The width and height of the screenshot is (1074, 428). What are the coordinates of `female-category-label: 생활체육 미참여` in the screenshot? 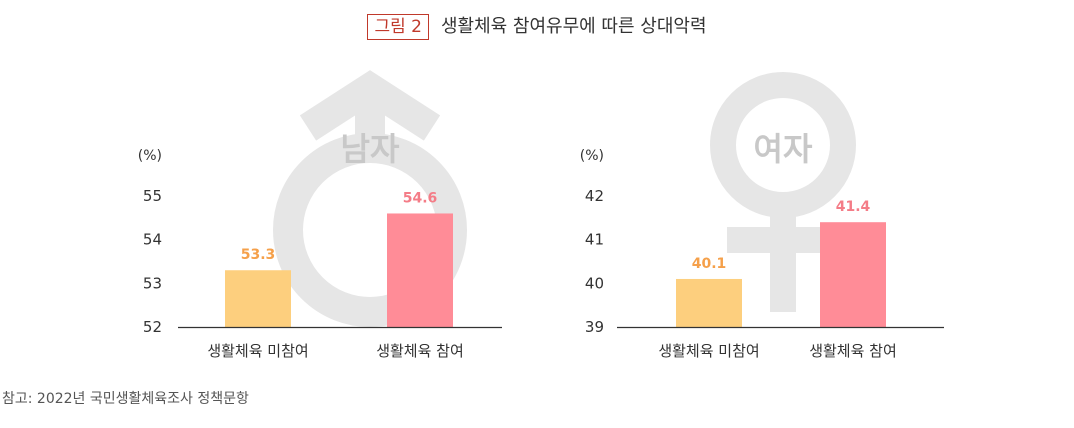 It's located at (708, 351).